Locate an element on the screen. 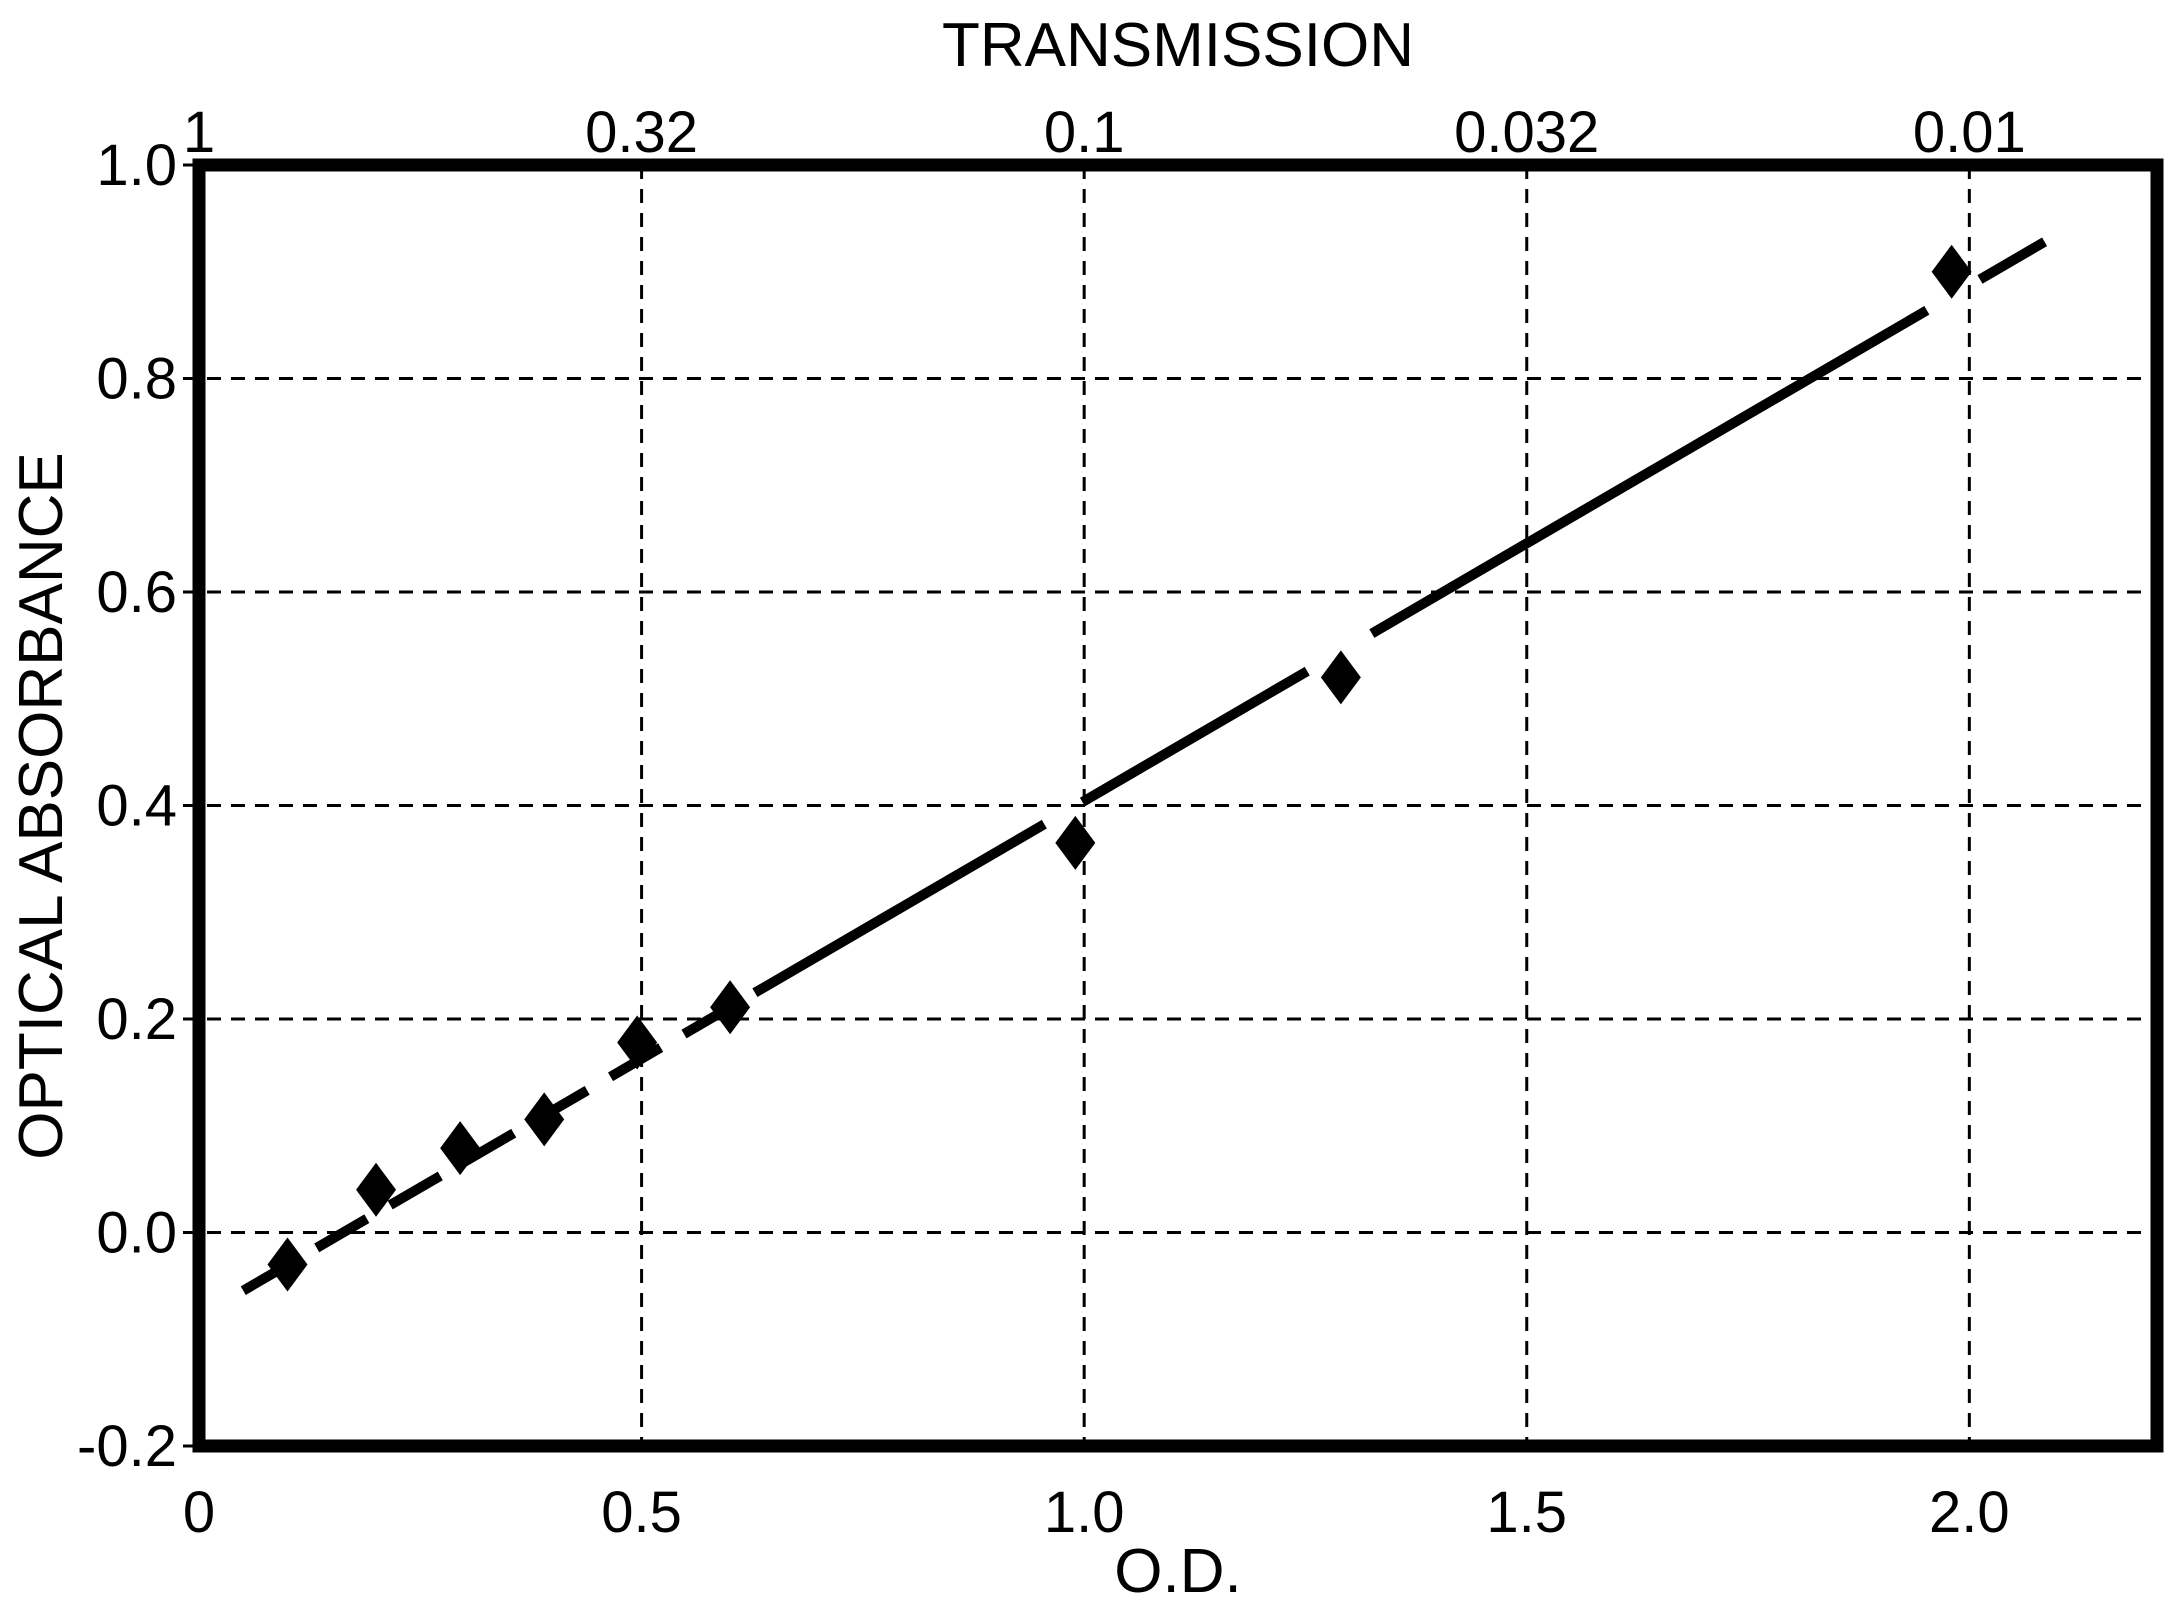 This screenshot has height=1605, width=2183. top-axis-tick-label: 0.32 is located at coordinates (641, 132).